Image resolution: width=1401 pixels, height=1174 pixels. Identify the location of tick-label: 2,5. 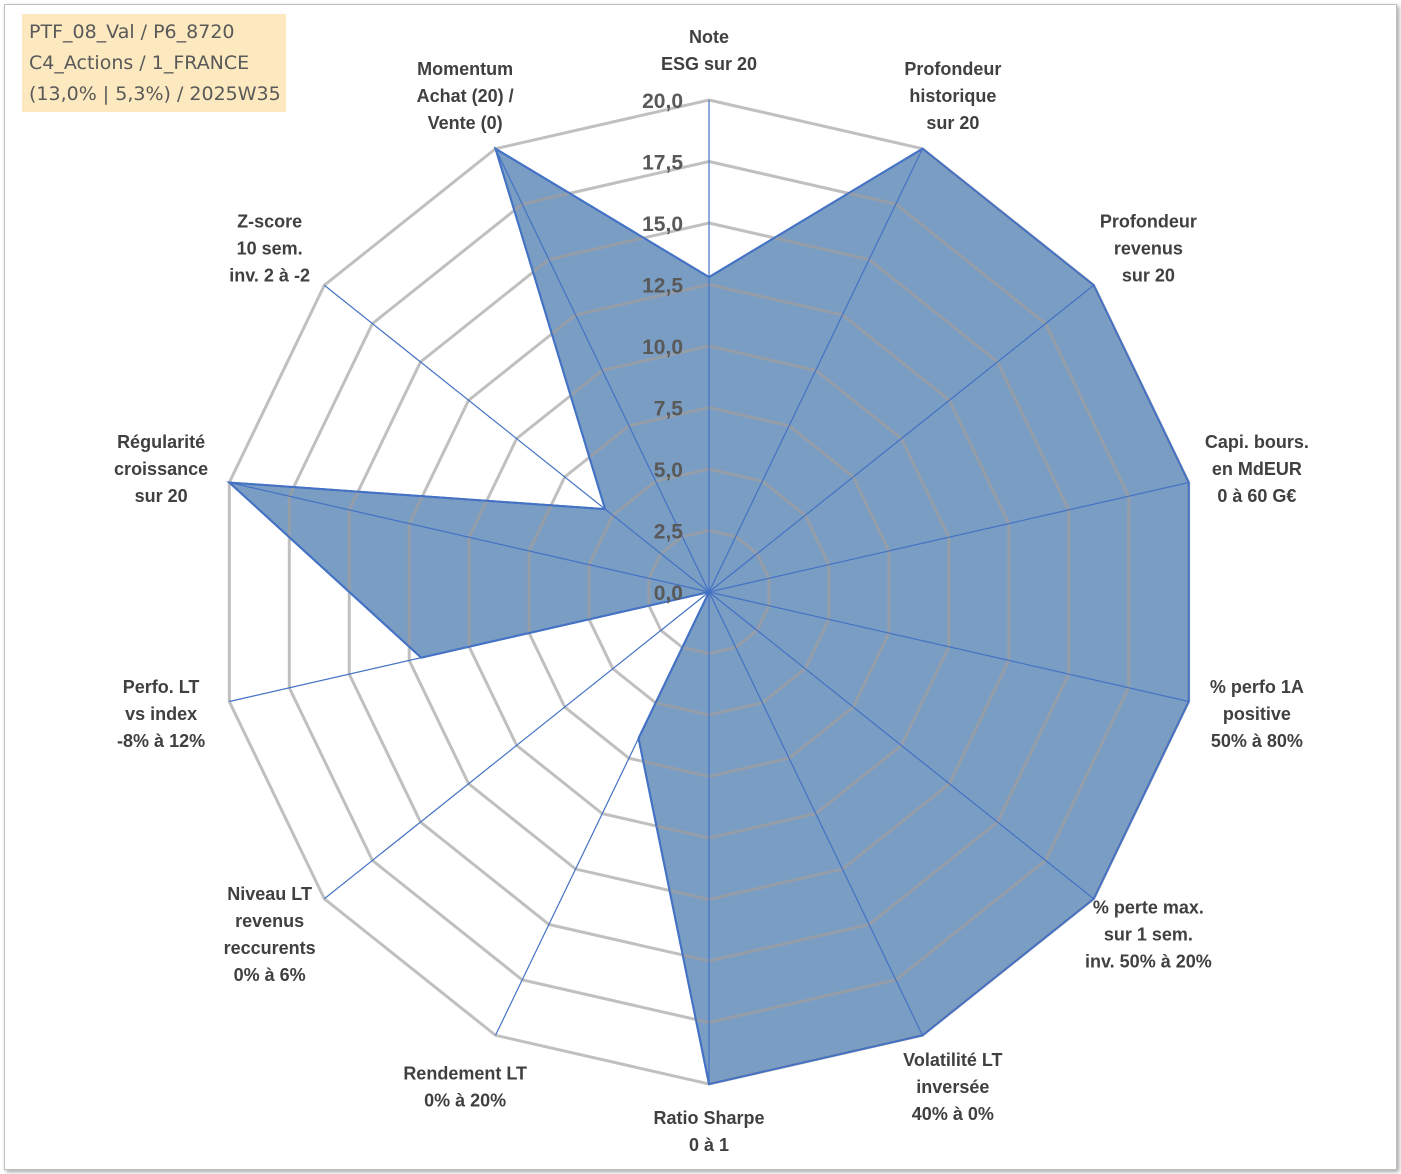
(669, 532).